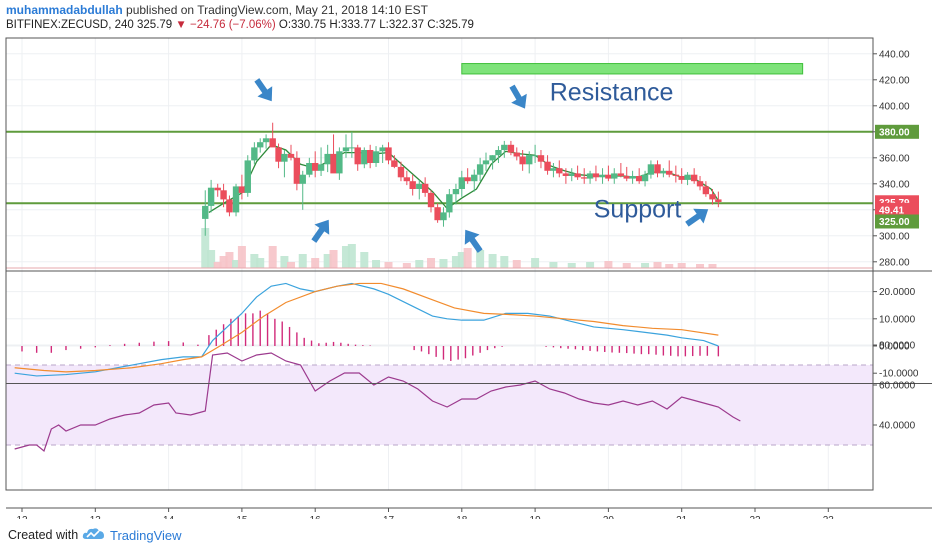 The image size is (932, 550). Describe the element at coordinates (894, 184) in the screenshot. I see `price-axis-label: 340.00` at that location.